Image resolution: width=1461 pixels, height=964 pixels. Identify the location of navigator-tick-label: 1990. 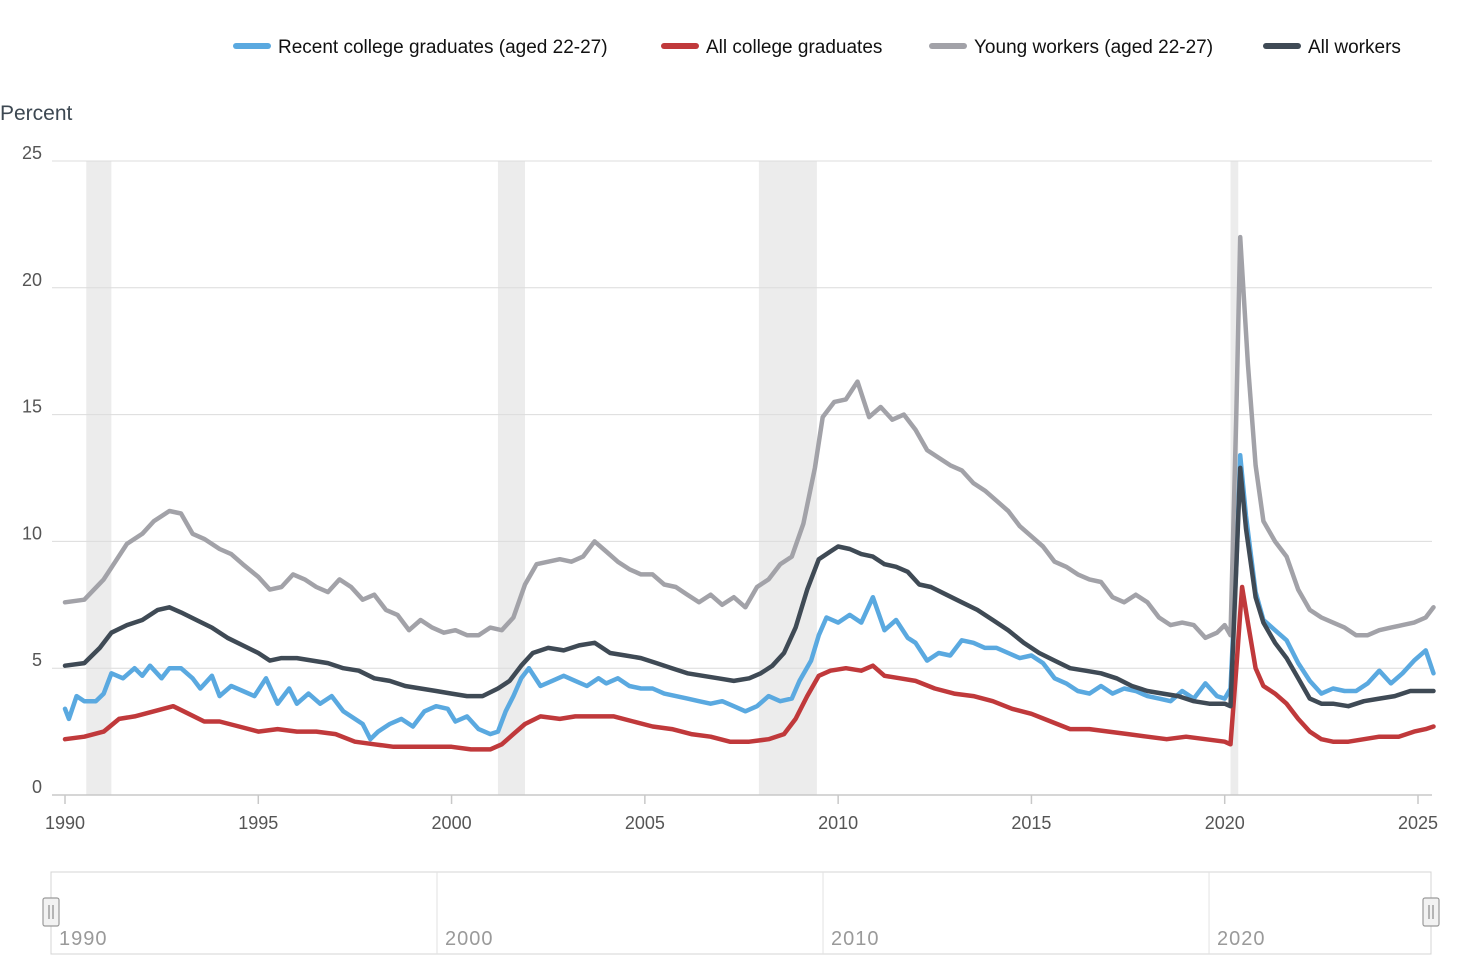
(83, 939).